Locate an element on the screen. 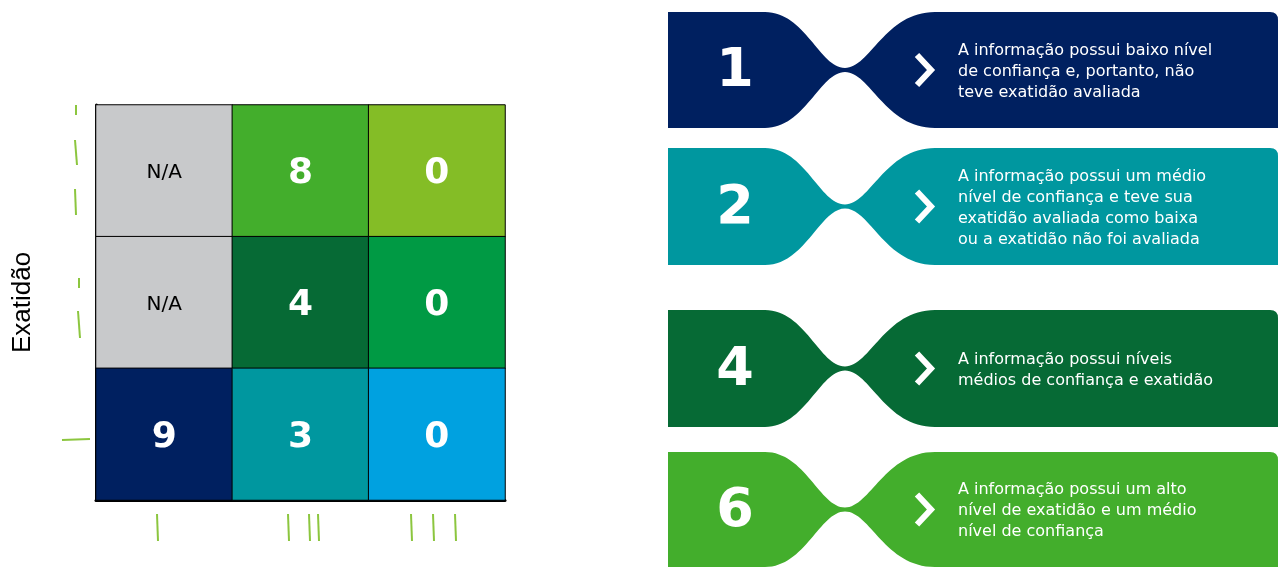 Image resolution: width=1279 pixels, height=567 pixels. data-label: 4 is located at coordinates (300, 302).